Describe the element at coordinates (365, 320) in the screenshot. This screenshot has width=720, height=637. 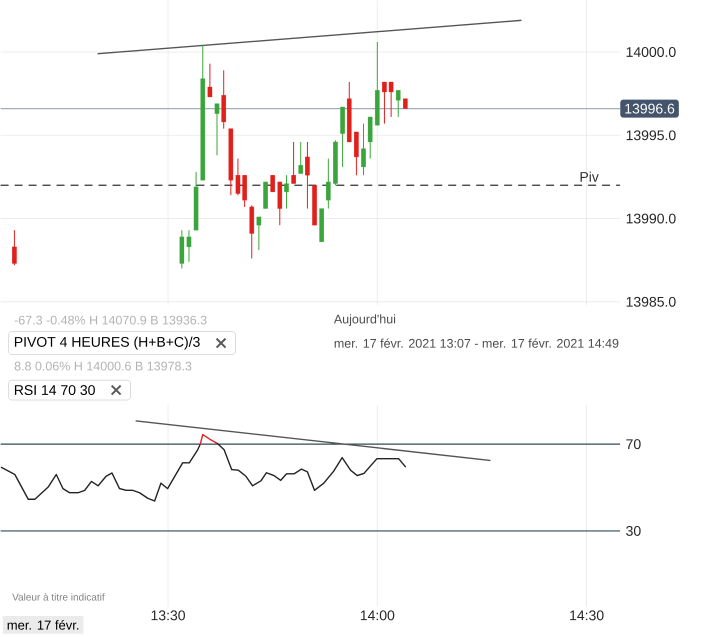
I see `text: Aujourd'hui` at that location.